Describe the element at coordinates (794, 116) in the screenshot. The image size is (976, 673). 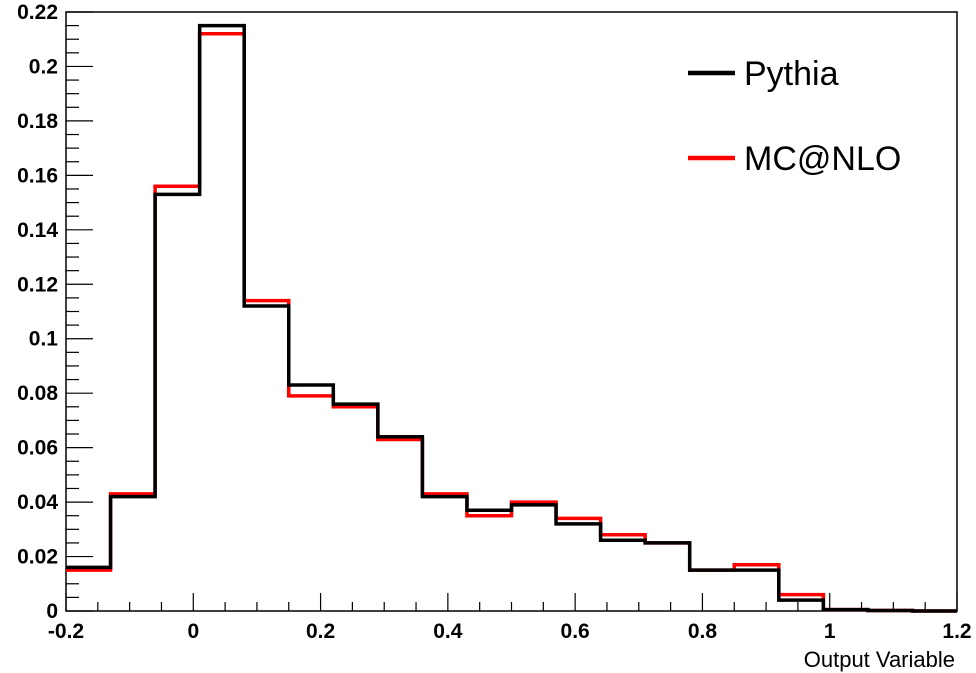
I see `legend: Pythia MC@NLO` at that location.